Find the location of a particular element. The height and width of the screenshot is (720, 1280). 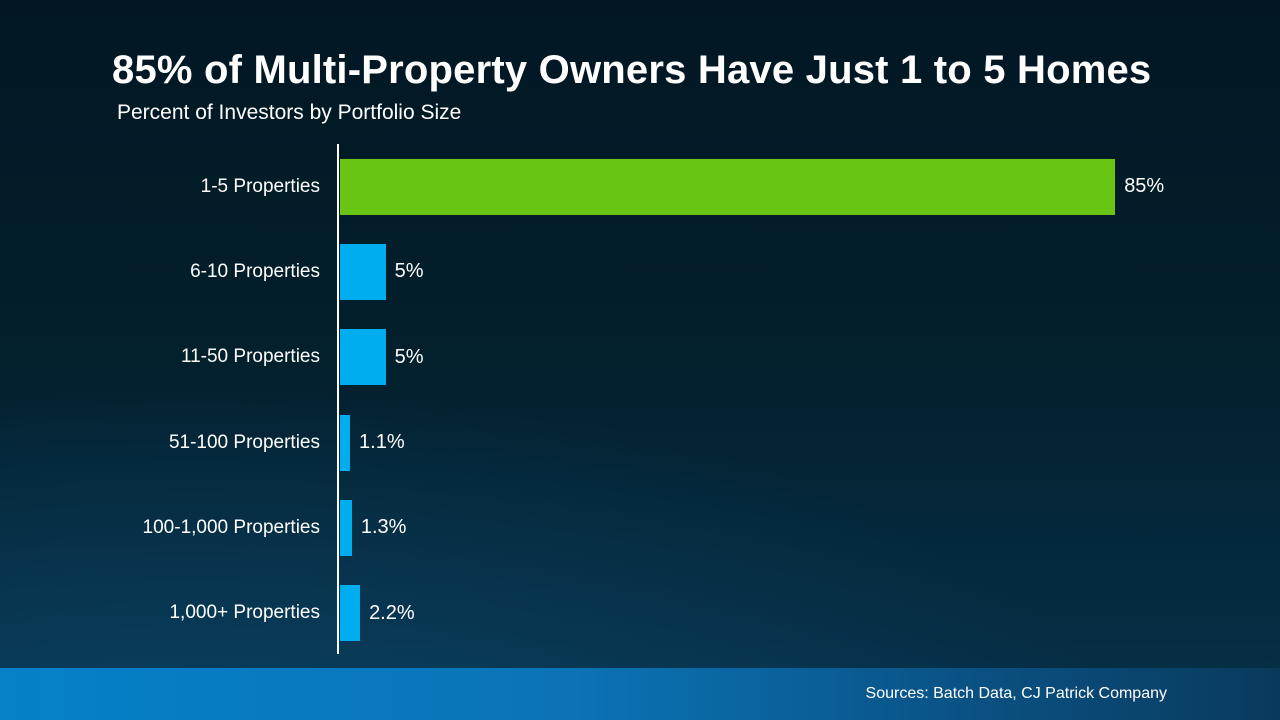

chart-row: 1-5 Properties 85% is located at coordinates (640, 186).